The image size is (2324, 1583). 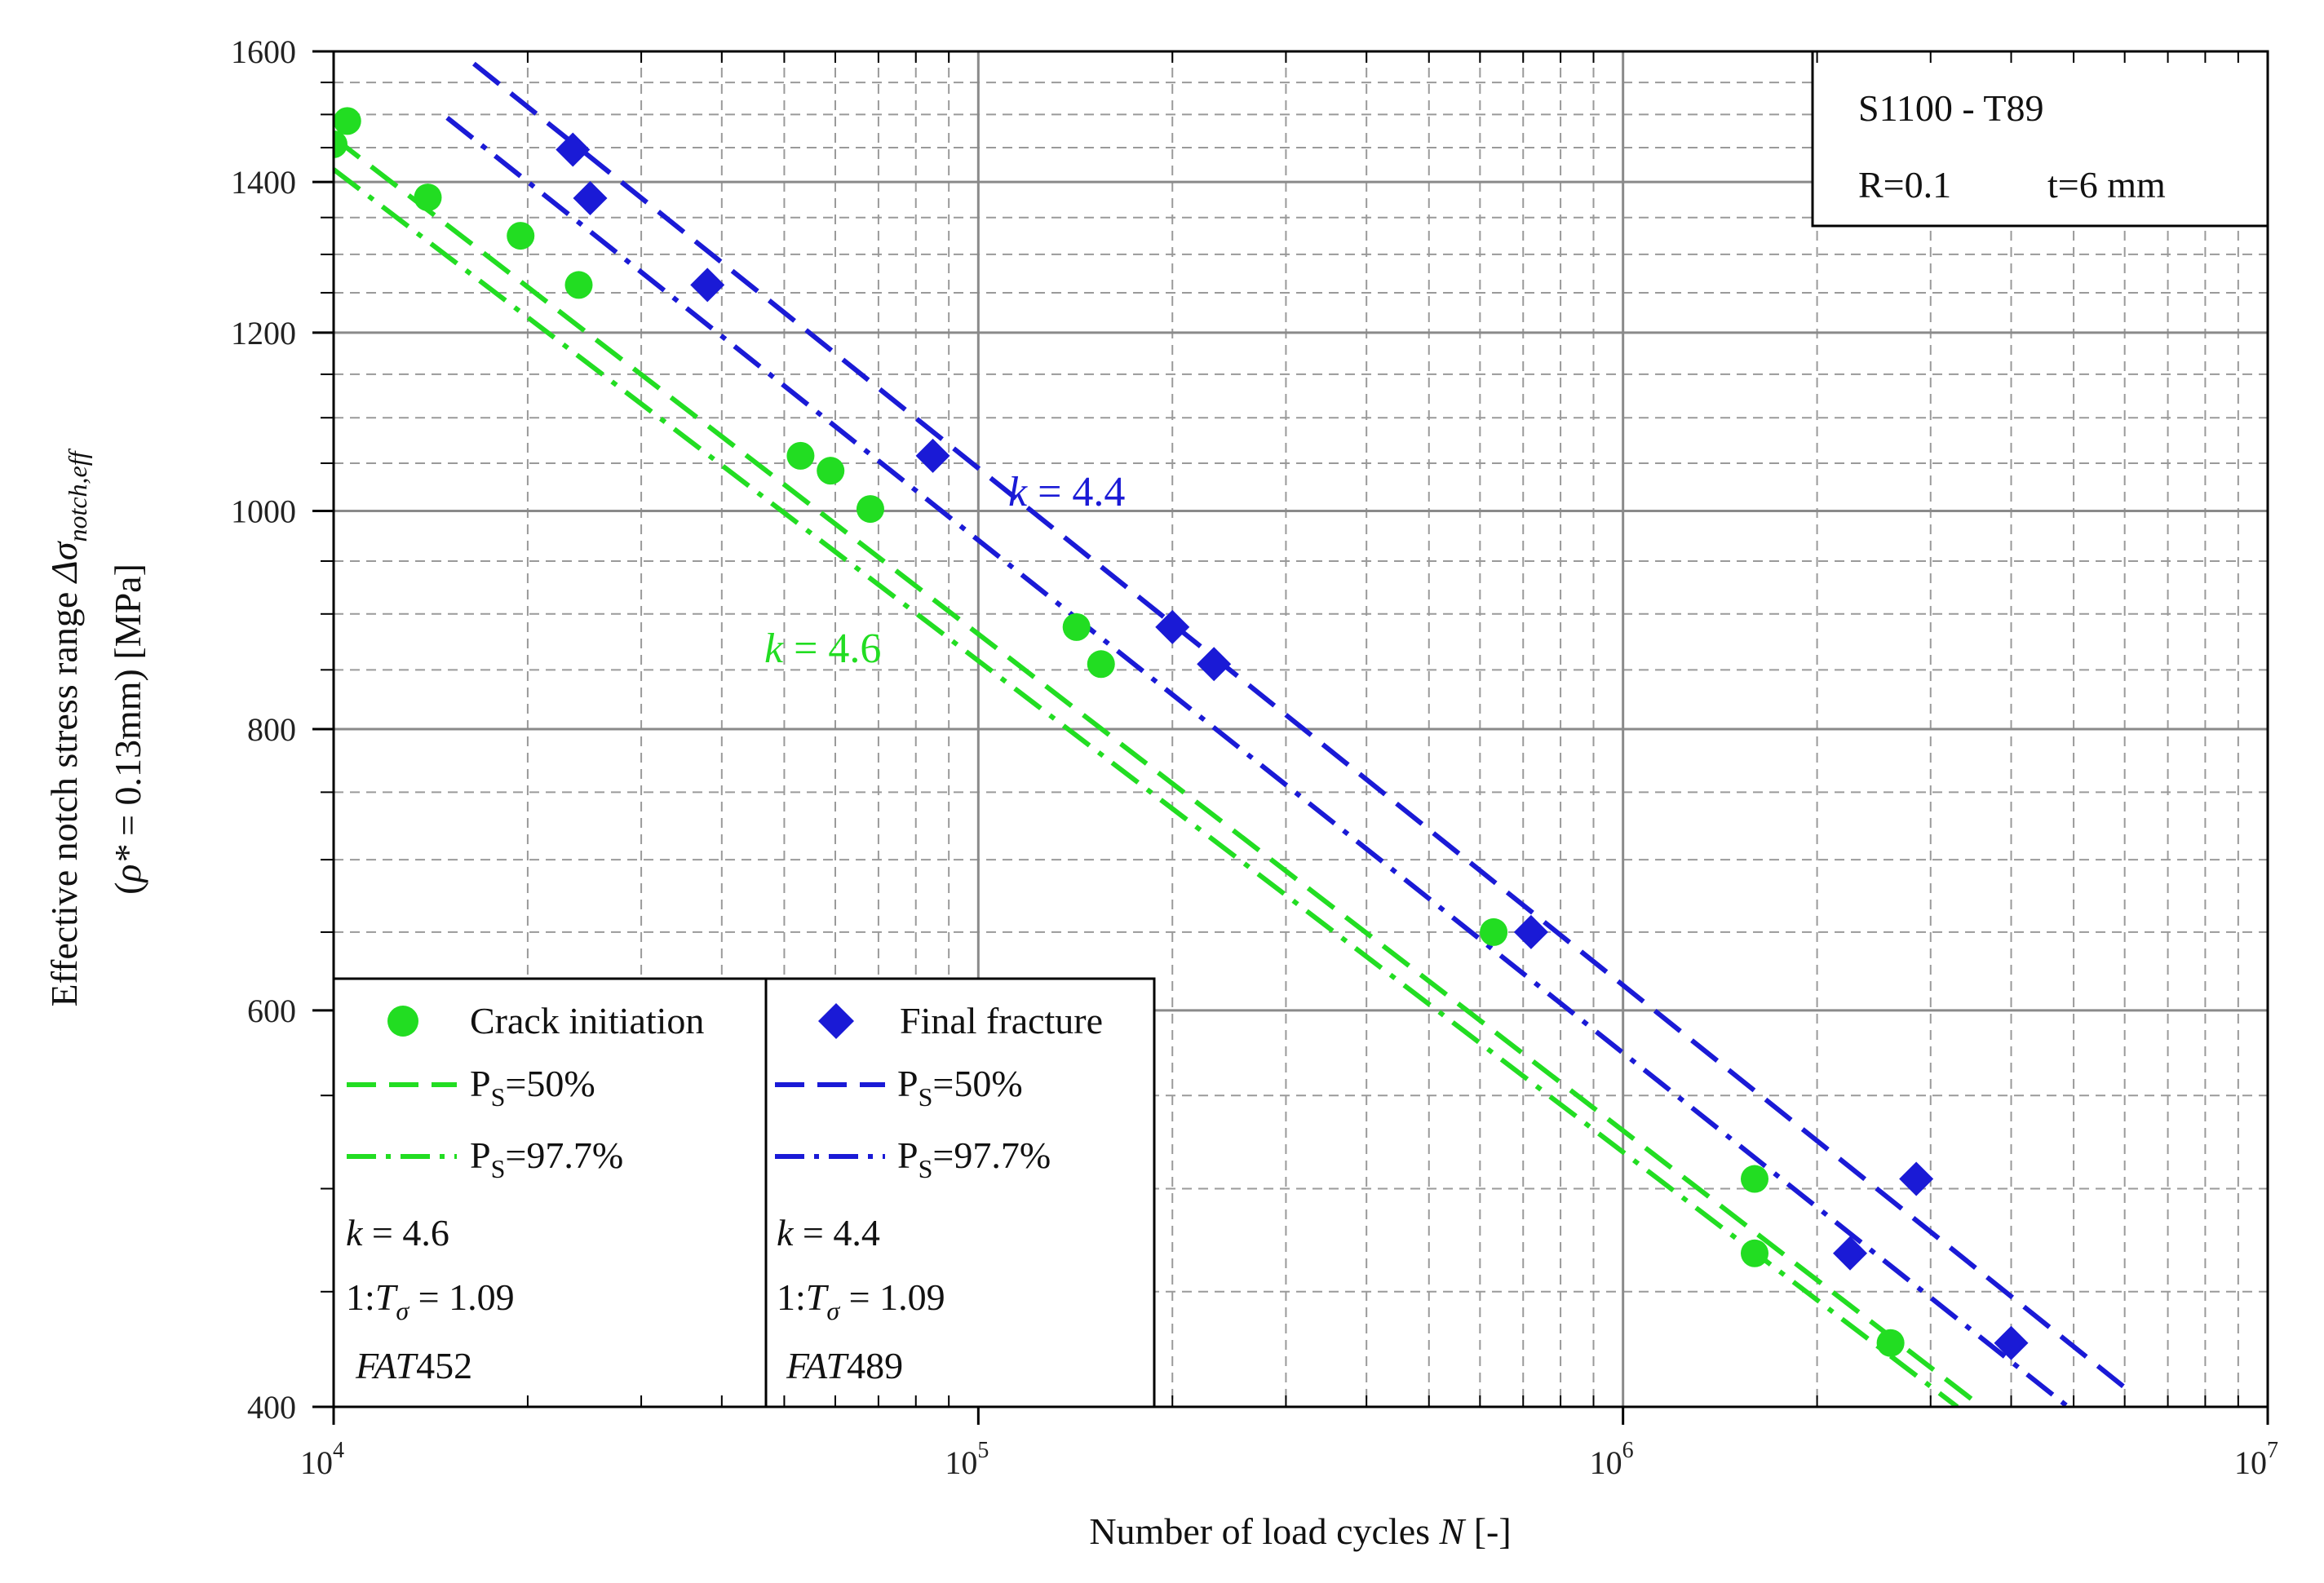 I want to click on x-tick-label: 10⁷, so click(x=2256, y=1459).